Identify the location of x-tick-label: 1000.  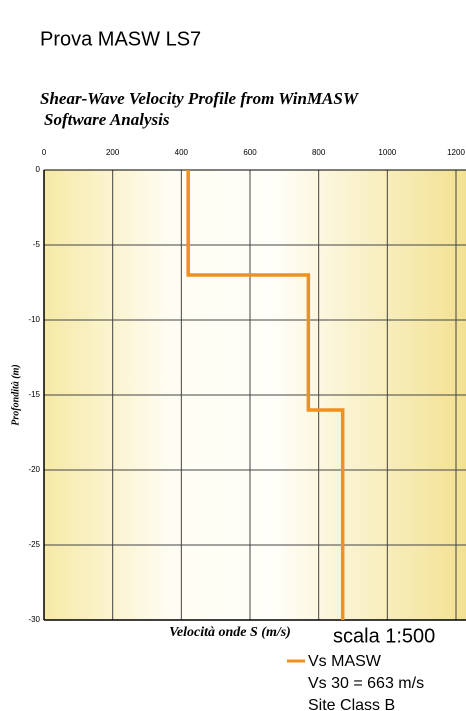
(387, 152).